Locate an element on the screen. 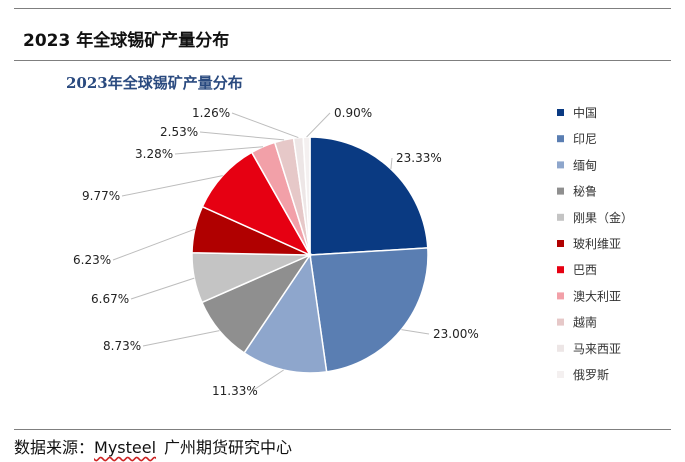 This screenshot has height=462, width=685. source-note: 数据来源：Mysteel 广州期货研究中心 is located at coordinates (153, 446).